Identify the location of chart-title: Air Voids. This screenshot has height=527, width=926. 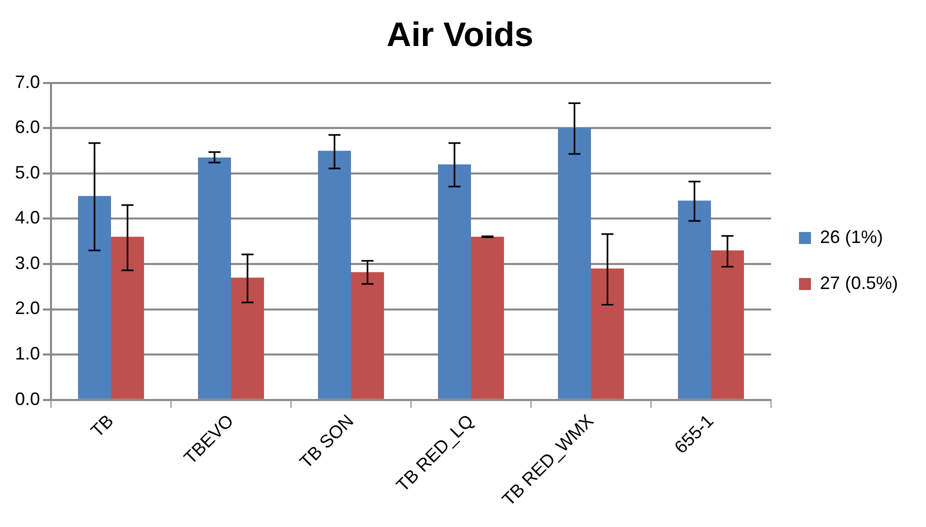
(460, 35).